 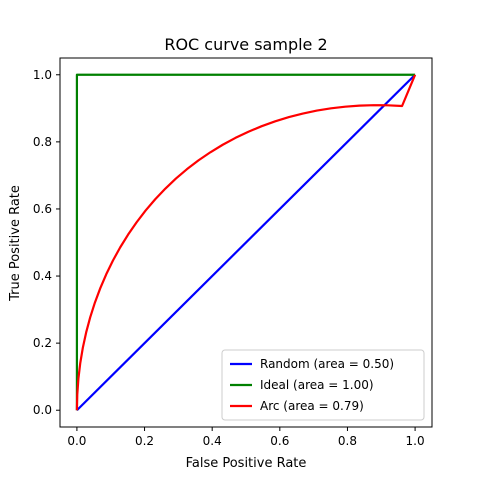 What do you see at coordinates (415, 441) in the screenshot?
I see `x-tick-label: 1.0` at bounding box center [415, 441].